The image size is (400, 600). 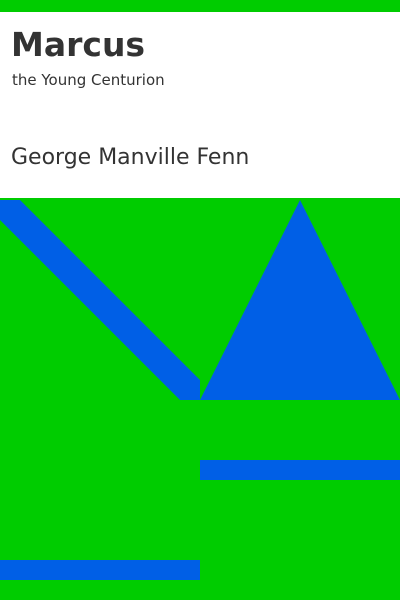 I want to click on middle-bar, so click(x=300, y=470).